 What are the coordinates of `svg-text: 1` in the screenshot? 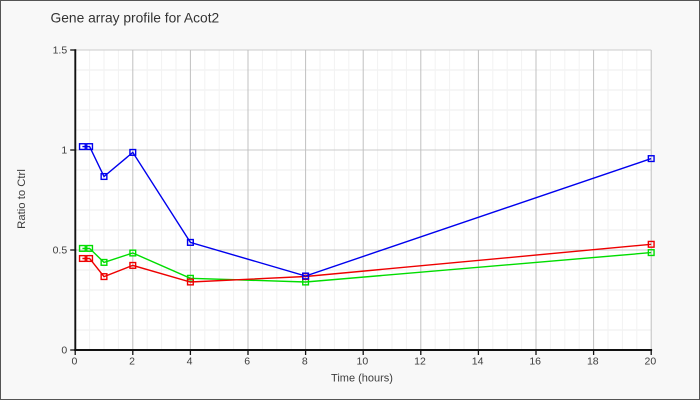 It's located at (64, 151).